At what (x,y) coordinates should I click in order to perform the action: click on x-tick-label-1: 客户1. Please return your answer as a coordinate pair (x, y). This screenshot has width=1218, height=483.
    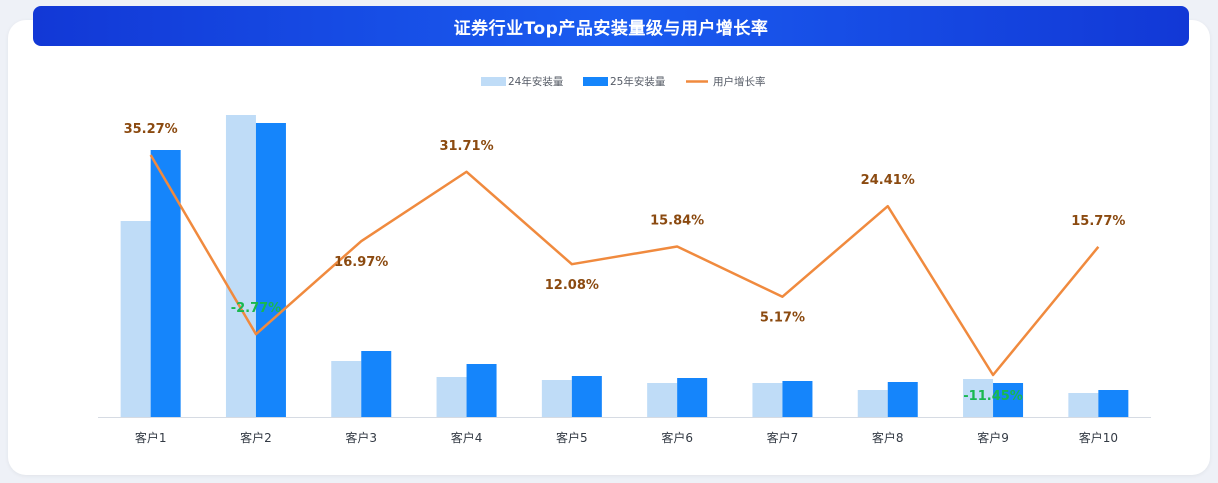
    Looking at the image, I should click on (151, 437).